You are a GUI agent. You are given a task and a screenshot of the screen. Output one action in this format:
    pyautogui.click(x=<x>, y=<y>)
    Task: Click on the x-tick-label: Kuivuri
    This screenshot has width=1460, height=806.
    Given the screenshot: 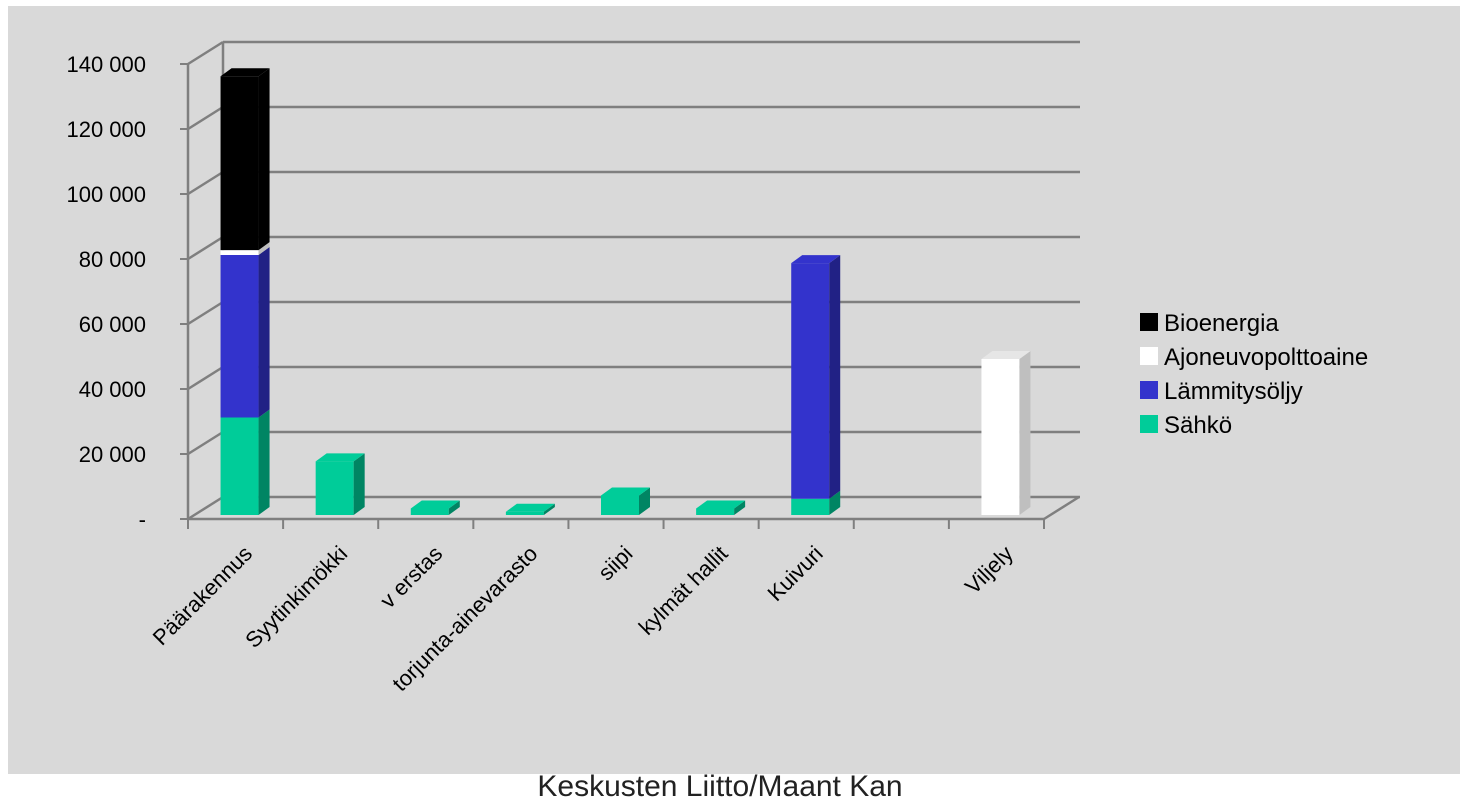 What is the action you would take?
    pyautogui.click(x=795, y=573)
    